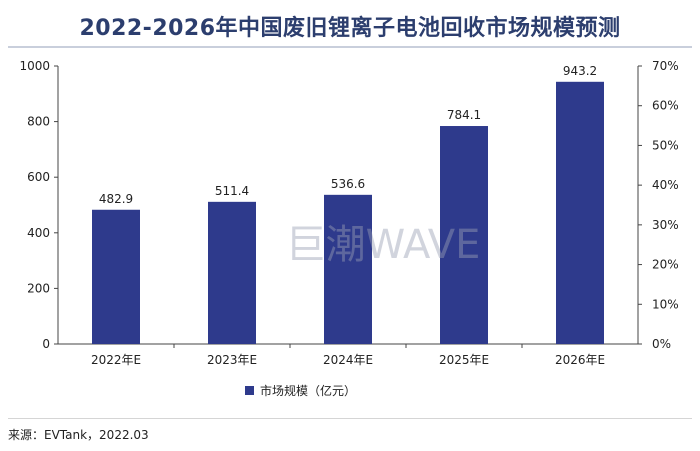 The height and width of the screenshot is (451, 700). What do you see at coordinates (348, 360) in the screenshot?
I see `x-tick-label-3: 2024年E` at bounding box center [348, 360].